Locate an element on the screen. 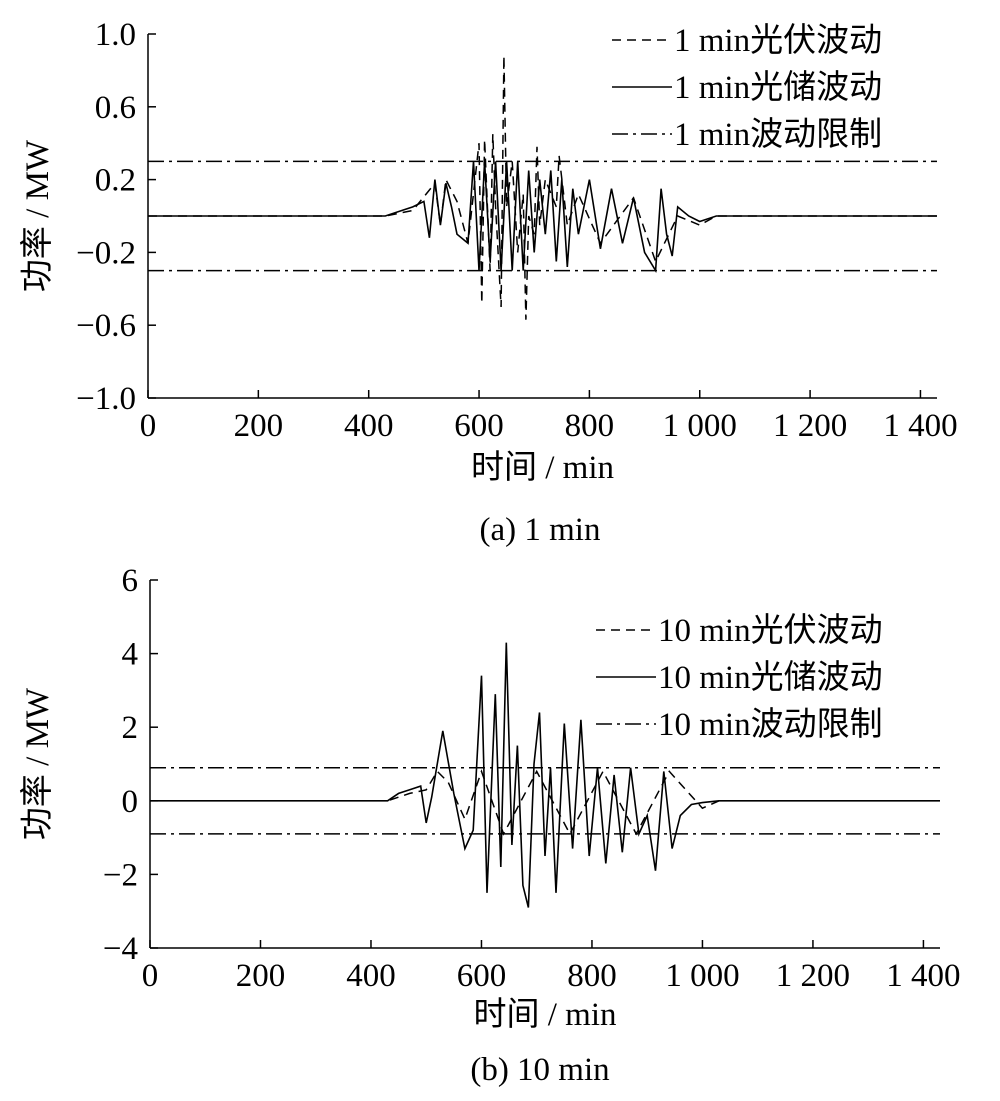 This screenshot has width=1000, height=1101. y-tick-label: −2 is located at coordinates (120, 875).